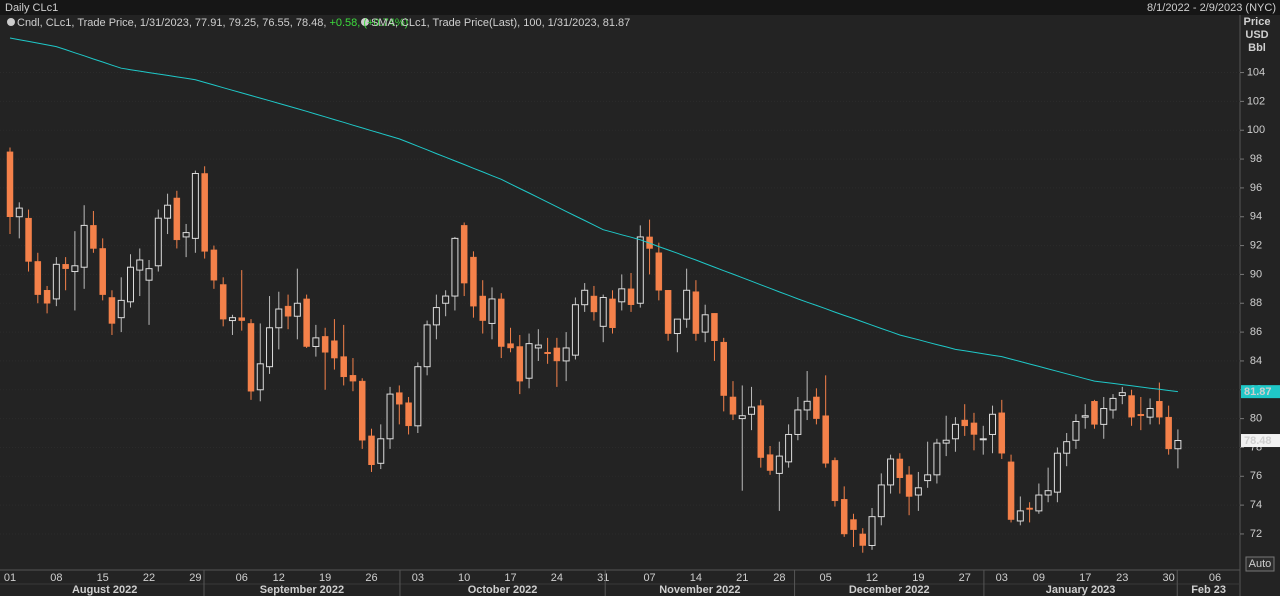  I want to click on last-value-label: 81.87, so click(1258, 392).